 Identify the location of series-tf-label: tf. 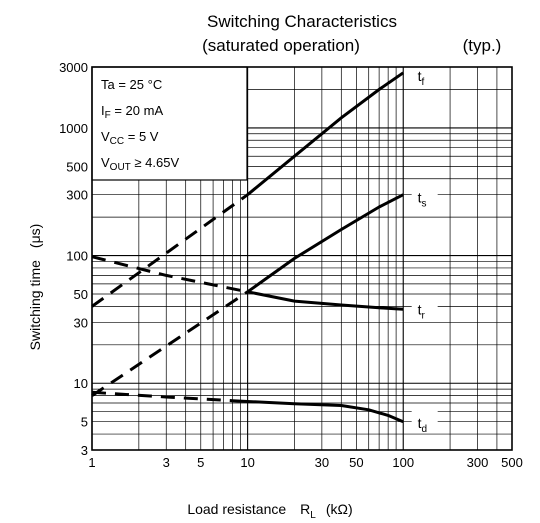
(421, 78).